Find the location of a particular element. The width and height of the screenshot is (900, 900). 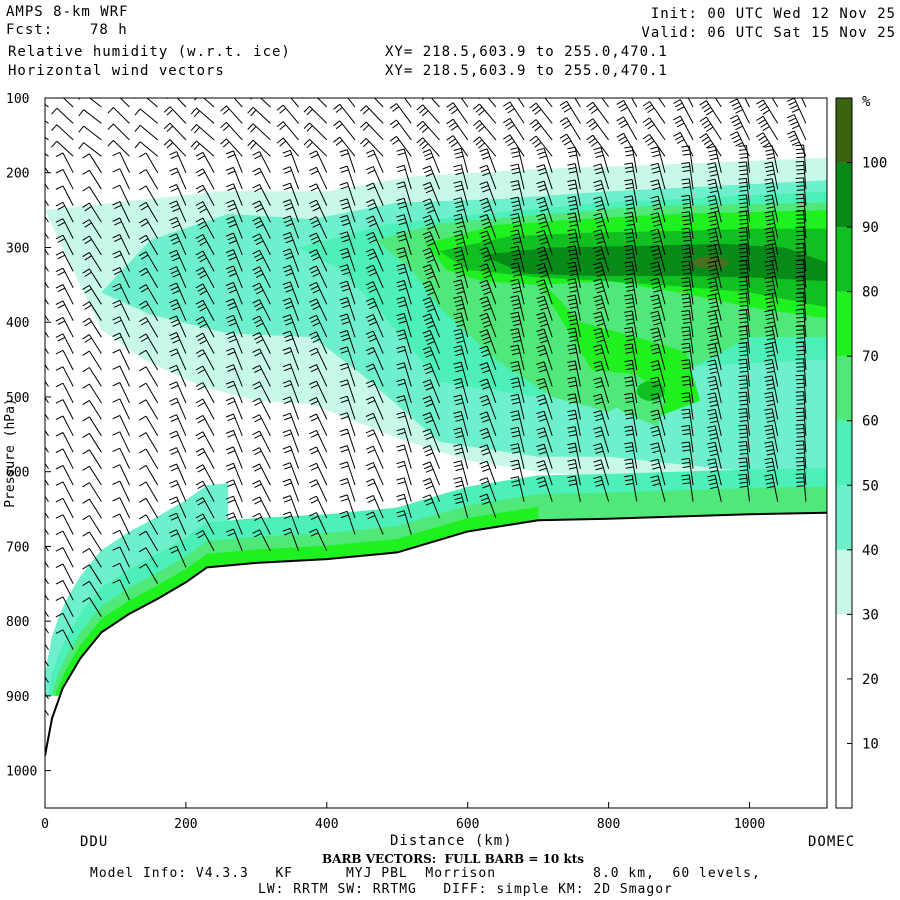

rh-region-60-mid is located at coordinates (615, 397).